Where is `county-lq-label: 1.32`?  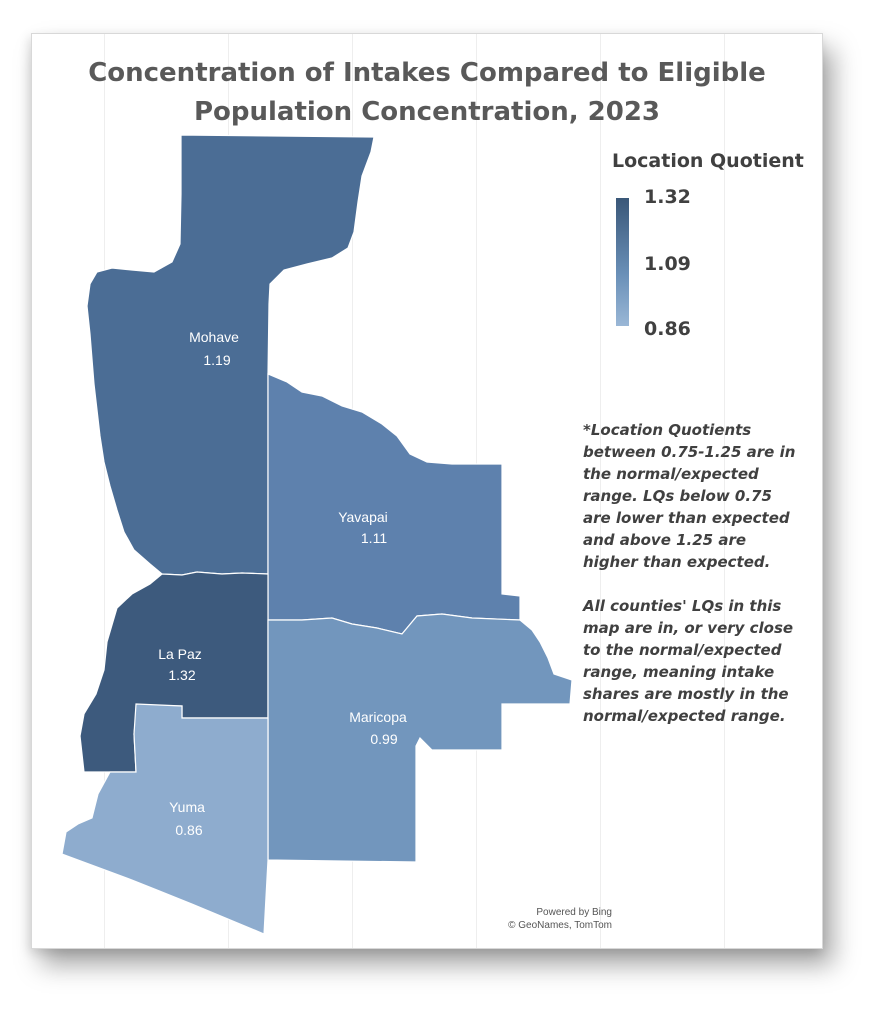
county-lq-label: 1.32 is located at coordinates (181, 675).